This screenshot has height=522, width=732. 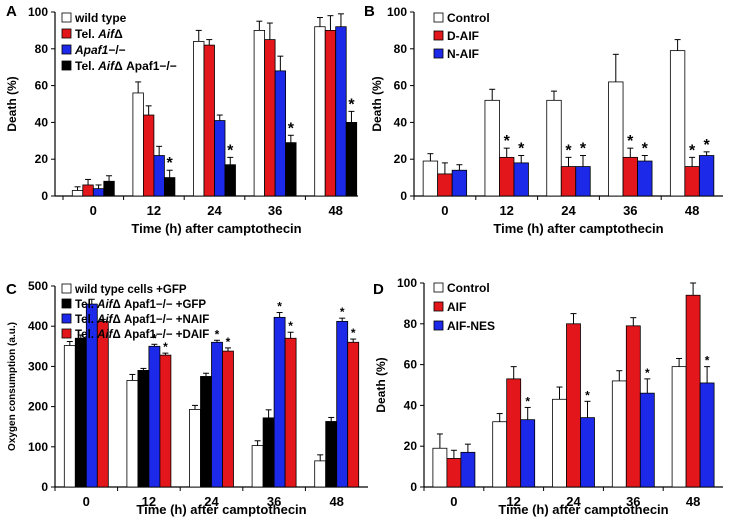 I want to click on panel-d-x-axis-label: Time (h) after camptothecin, so click(x=583, y=509).